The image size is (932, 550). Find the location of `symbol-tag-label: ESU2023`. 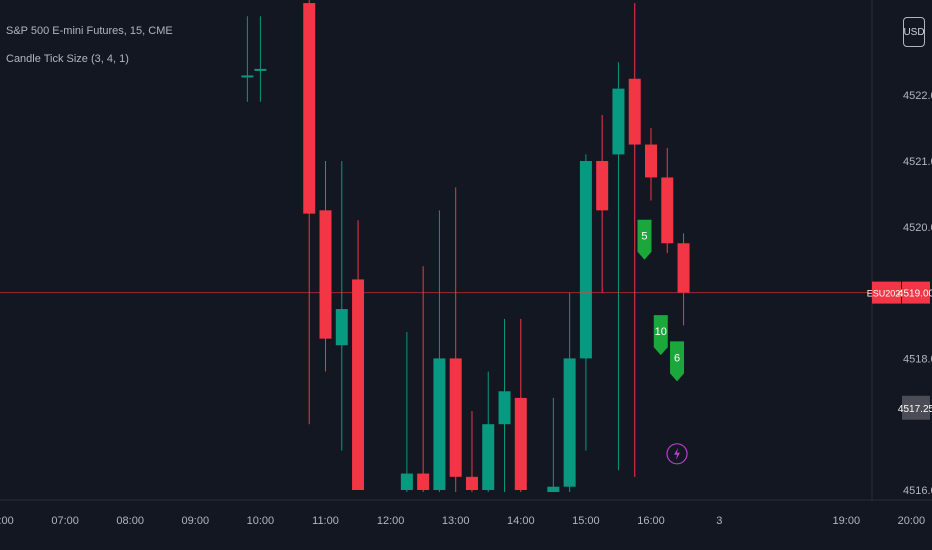

symbol-tag-label: ESU2023 is located at coordinates (886, 294).